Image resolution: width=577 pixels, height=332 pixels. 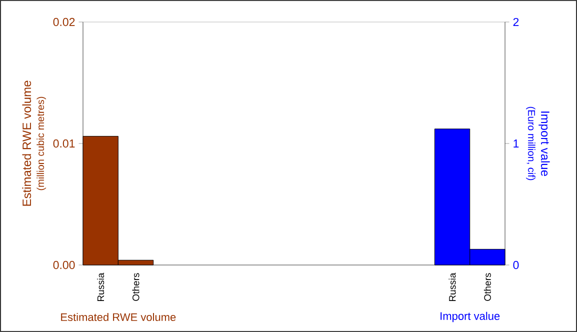 I want to click on y2-tick-label: 1, so click(x=516, y=144).